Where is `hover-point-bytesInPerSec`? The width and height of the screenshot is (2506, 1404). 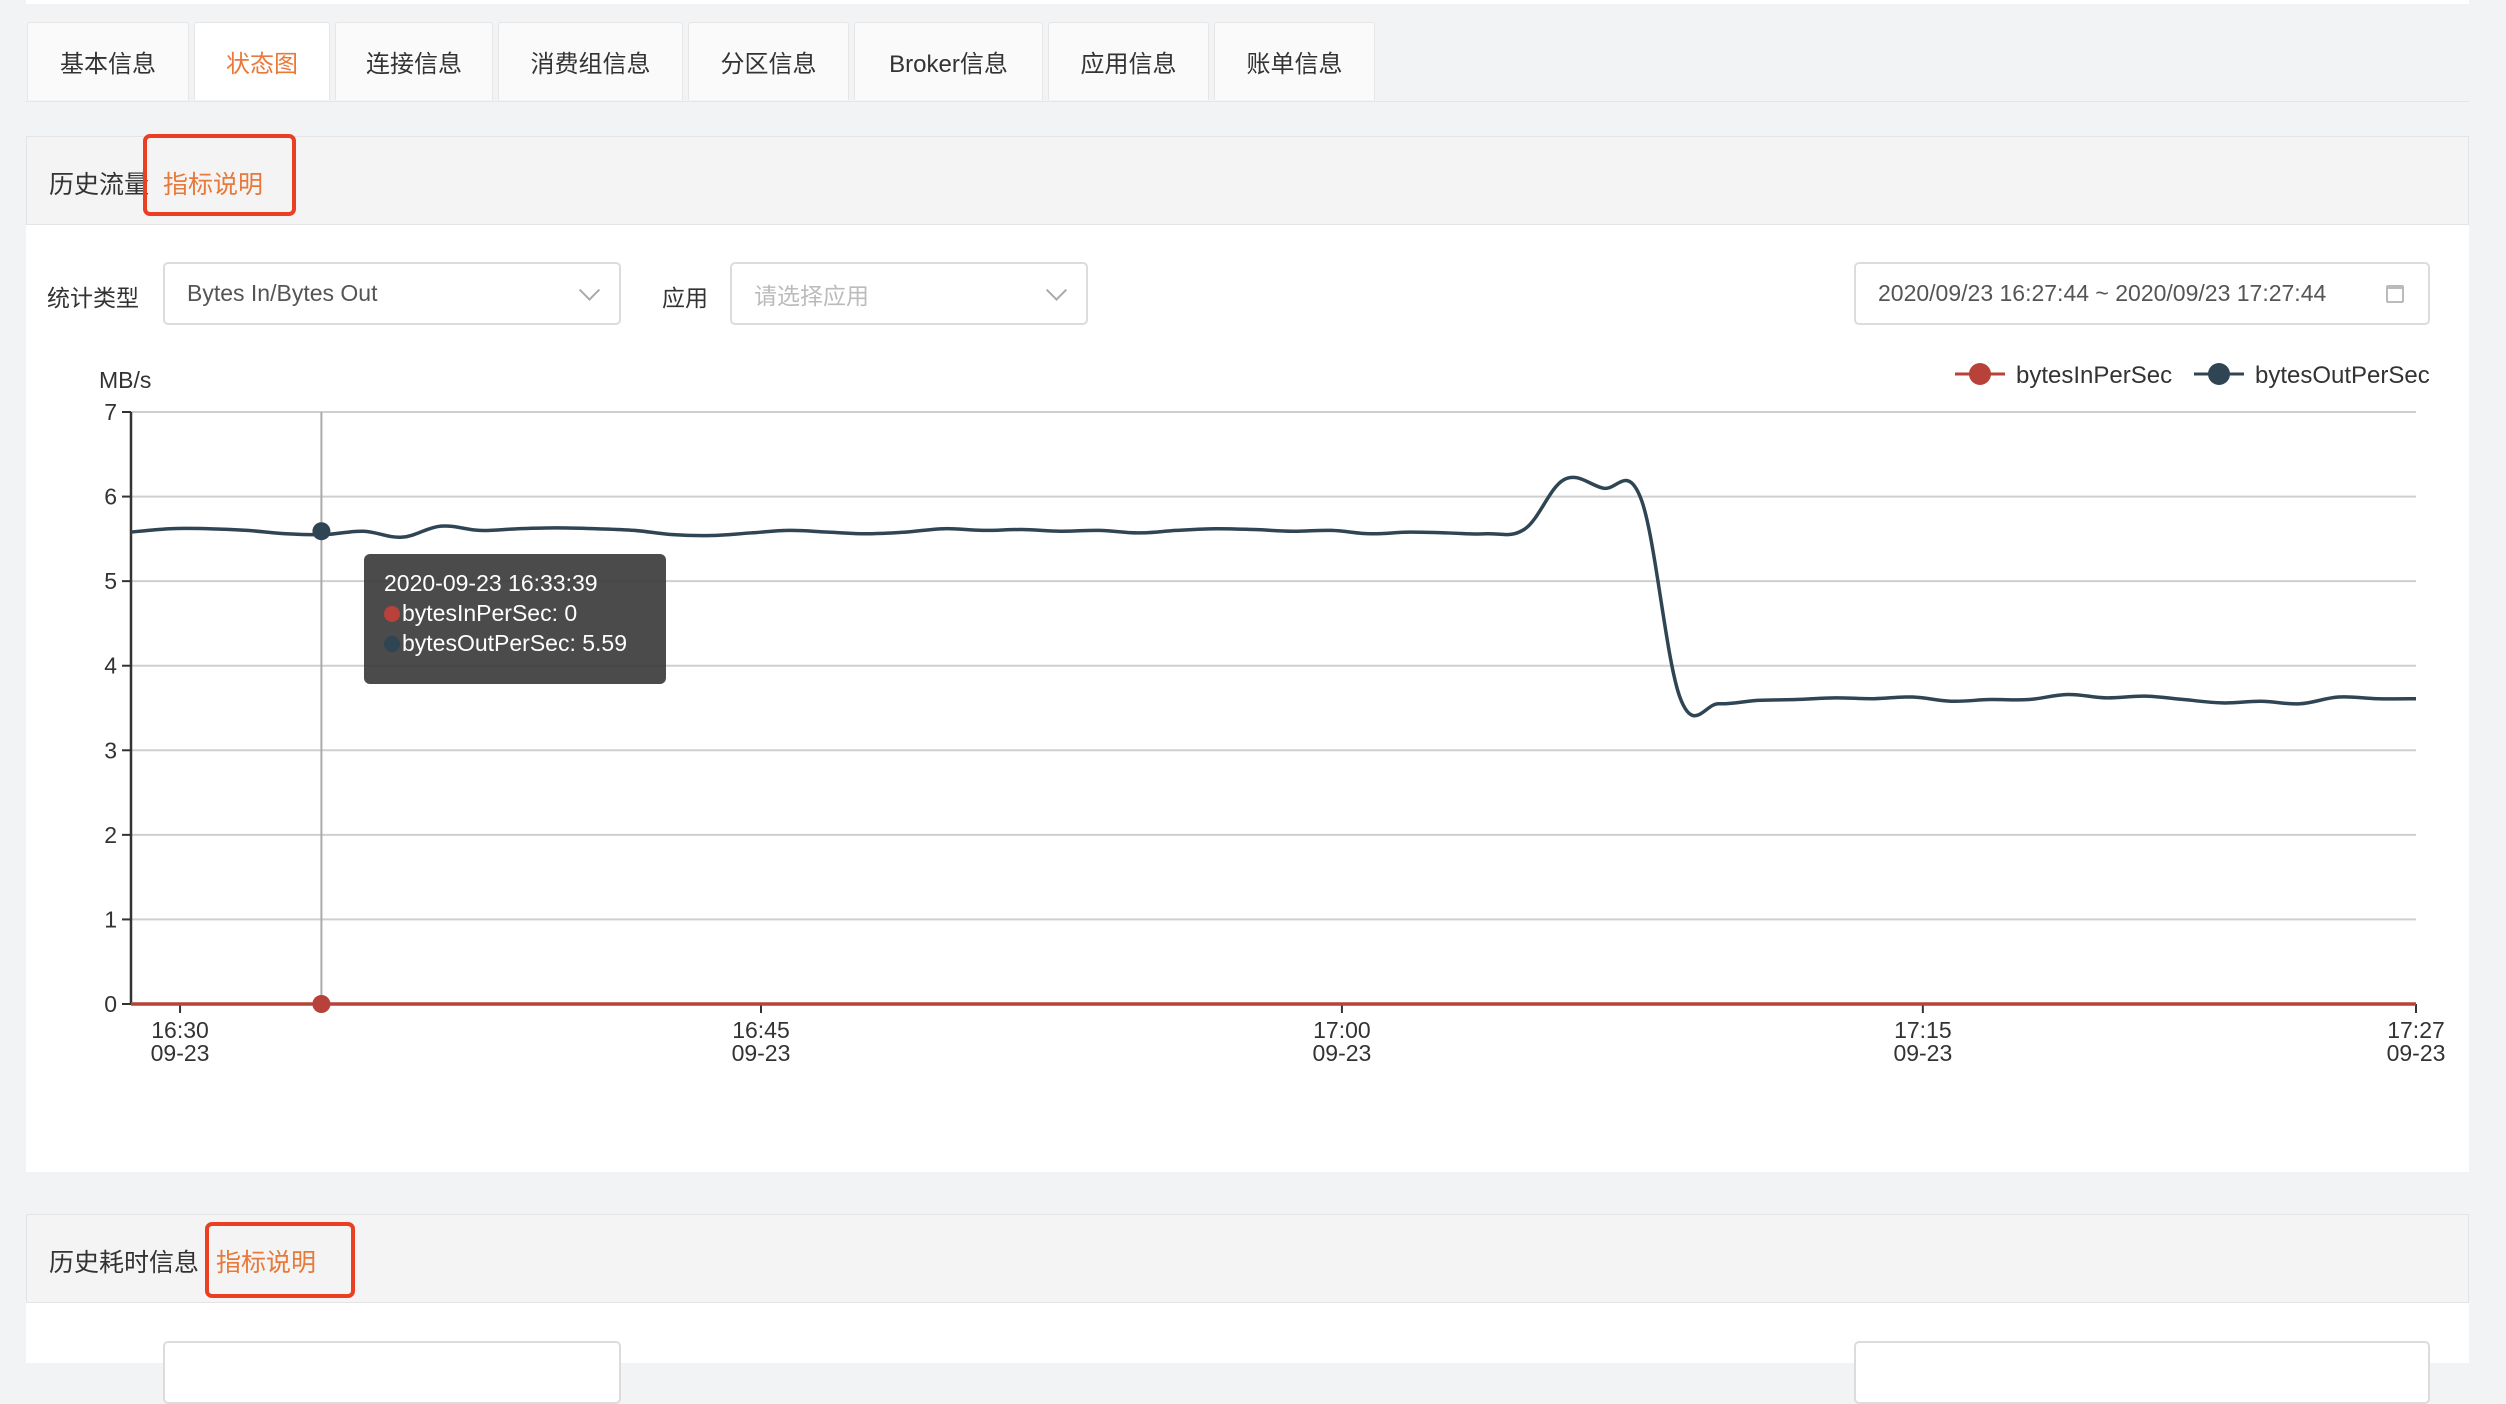
hover-point-bytesInPerSec is located at coordinates (321, 1004).